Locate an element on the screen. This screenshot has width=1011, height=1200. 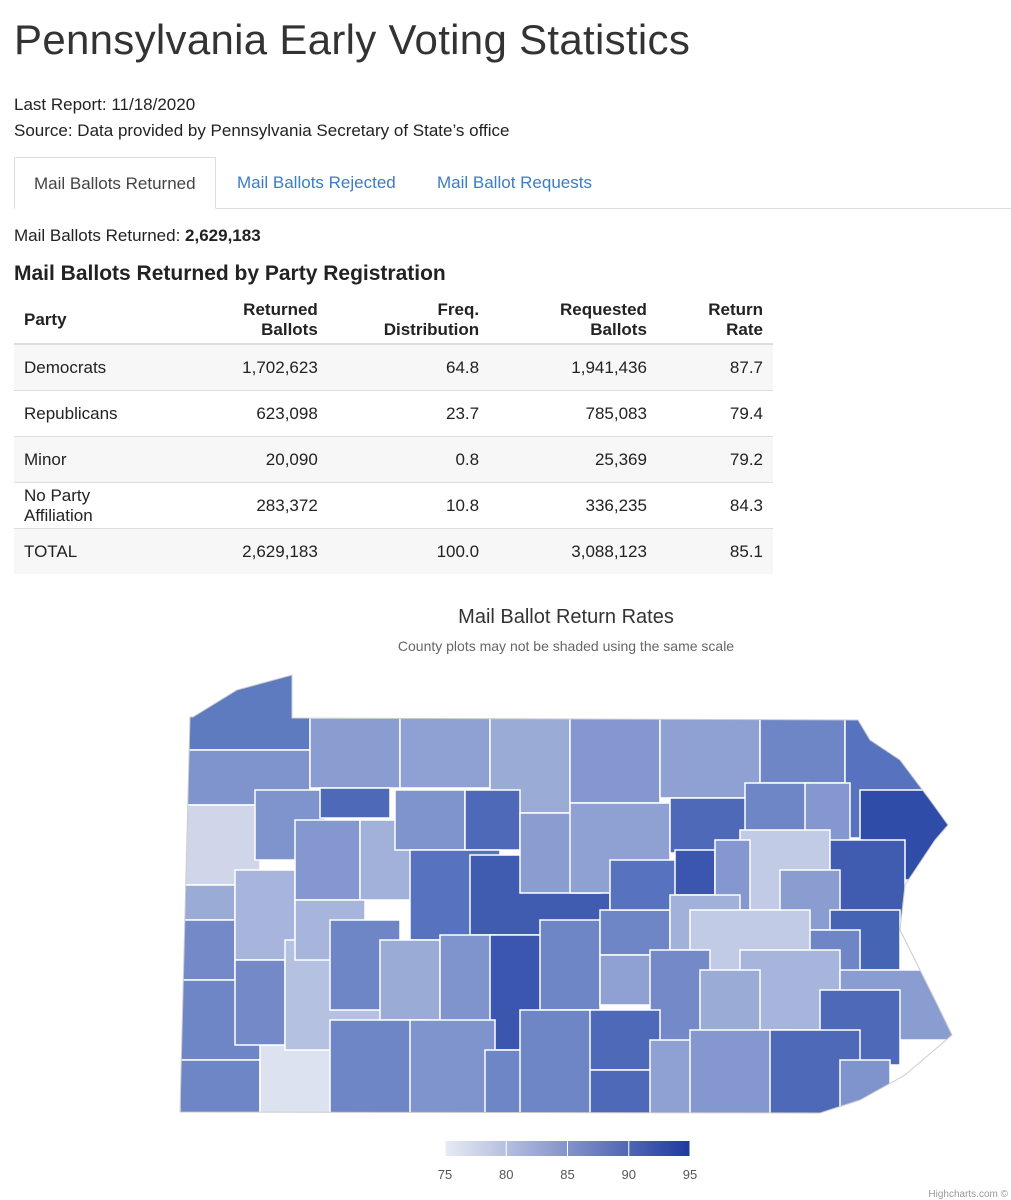
table-cell: 336,235 is located at coordinates (573, 505).